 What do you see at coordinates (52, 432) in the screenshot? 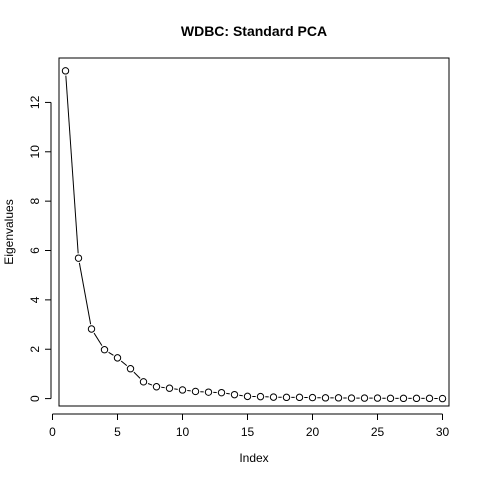
I see `x-tick-label: 0` at bounding box center [52, 432].